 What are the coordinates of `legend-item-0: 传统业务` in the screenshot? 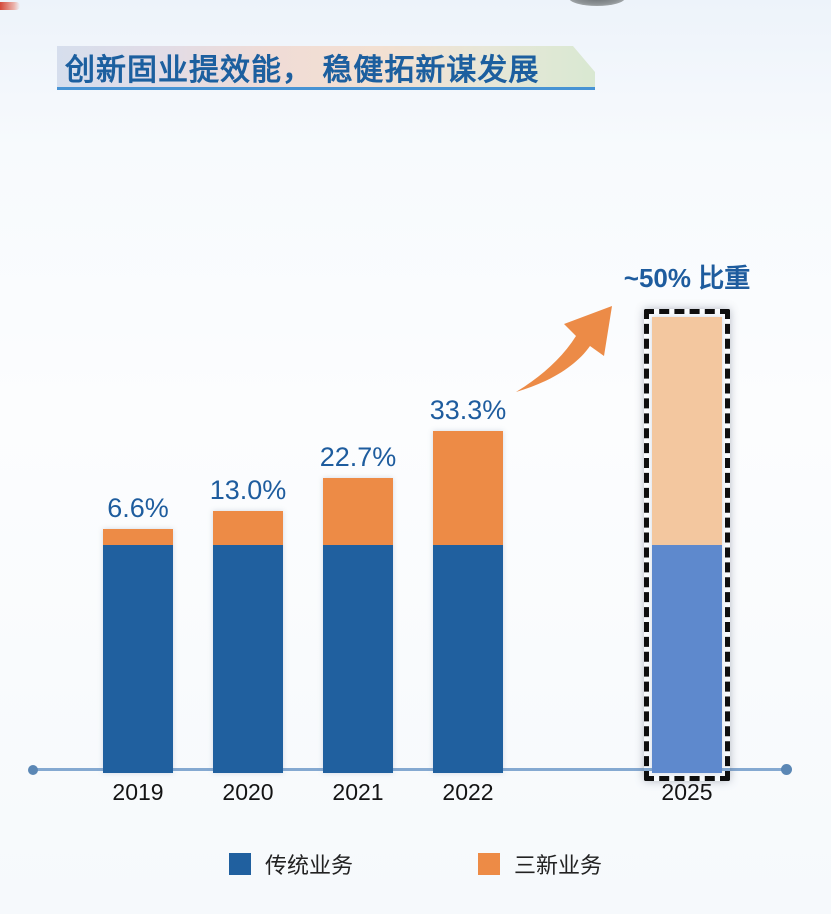 It's located at (290, 864).